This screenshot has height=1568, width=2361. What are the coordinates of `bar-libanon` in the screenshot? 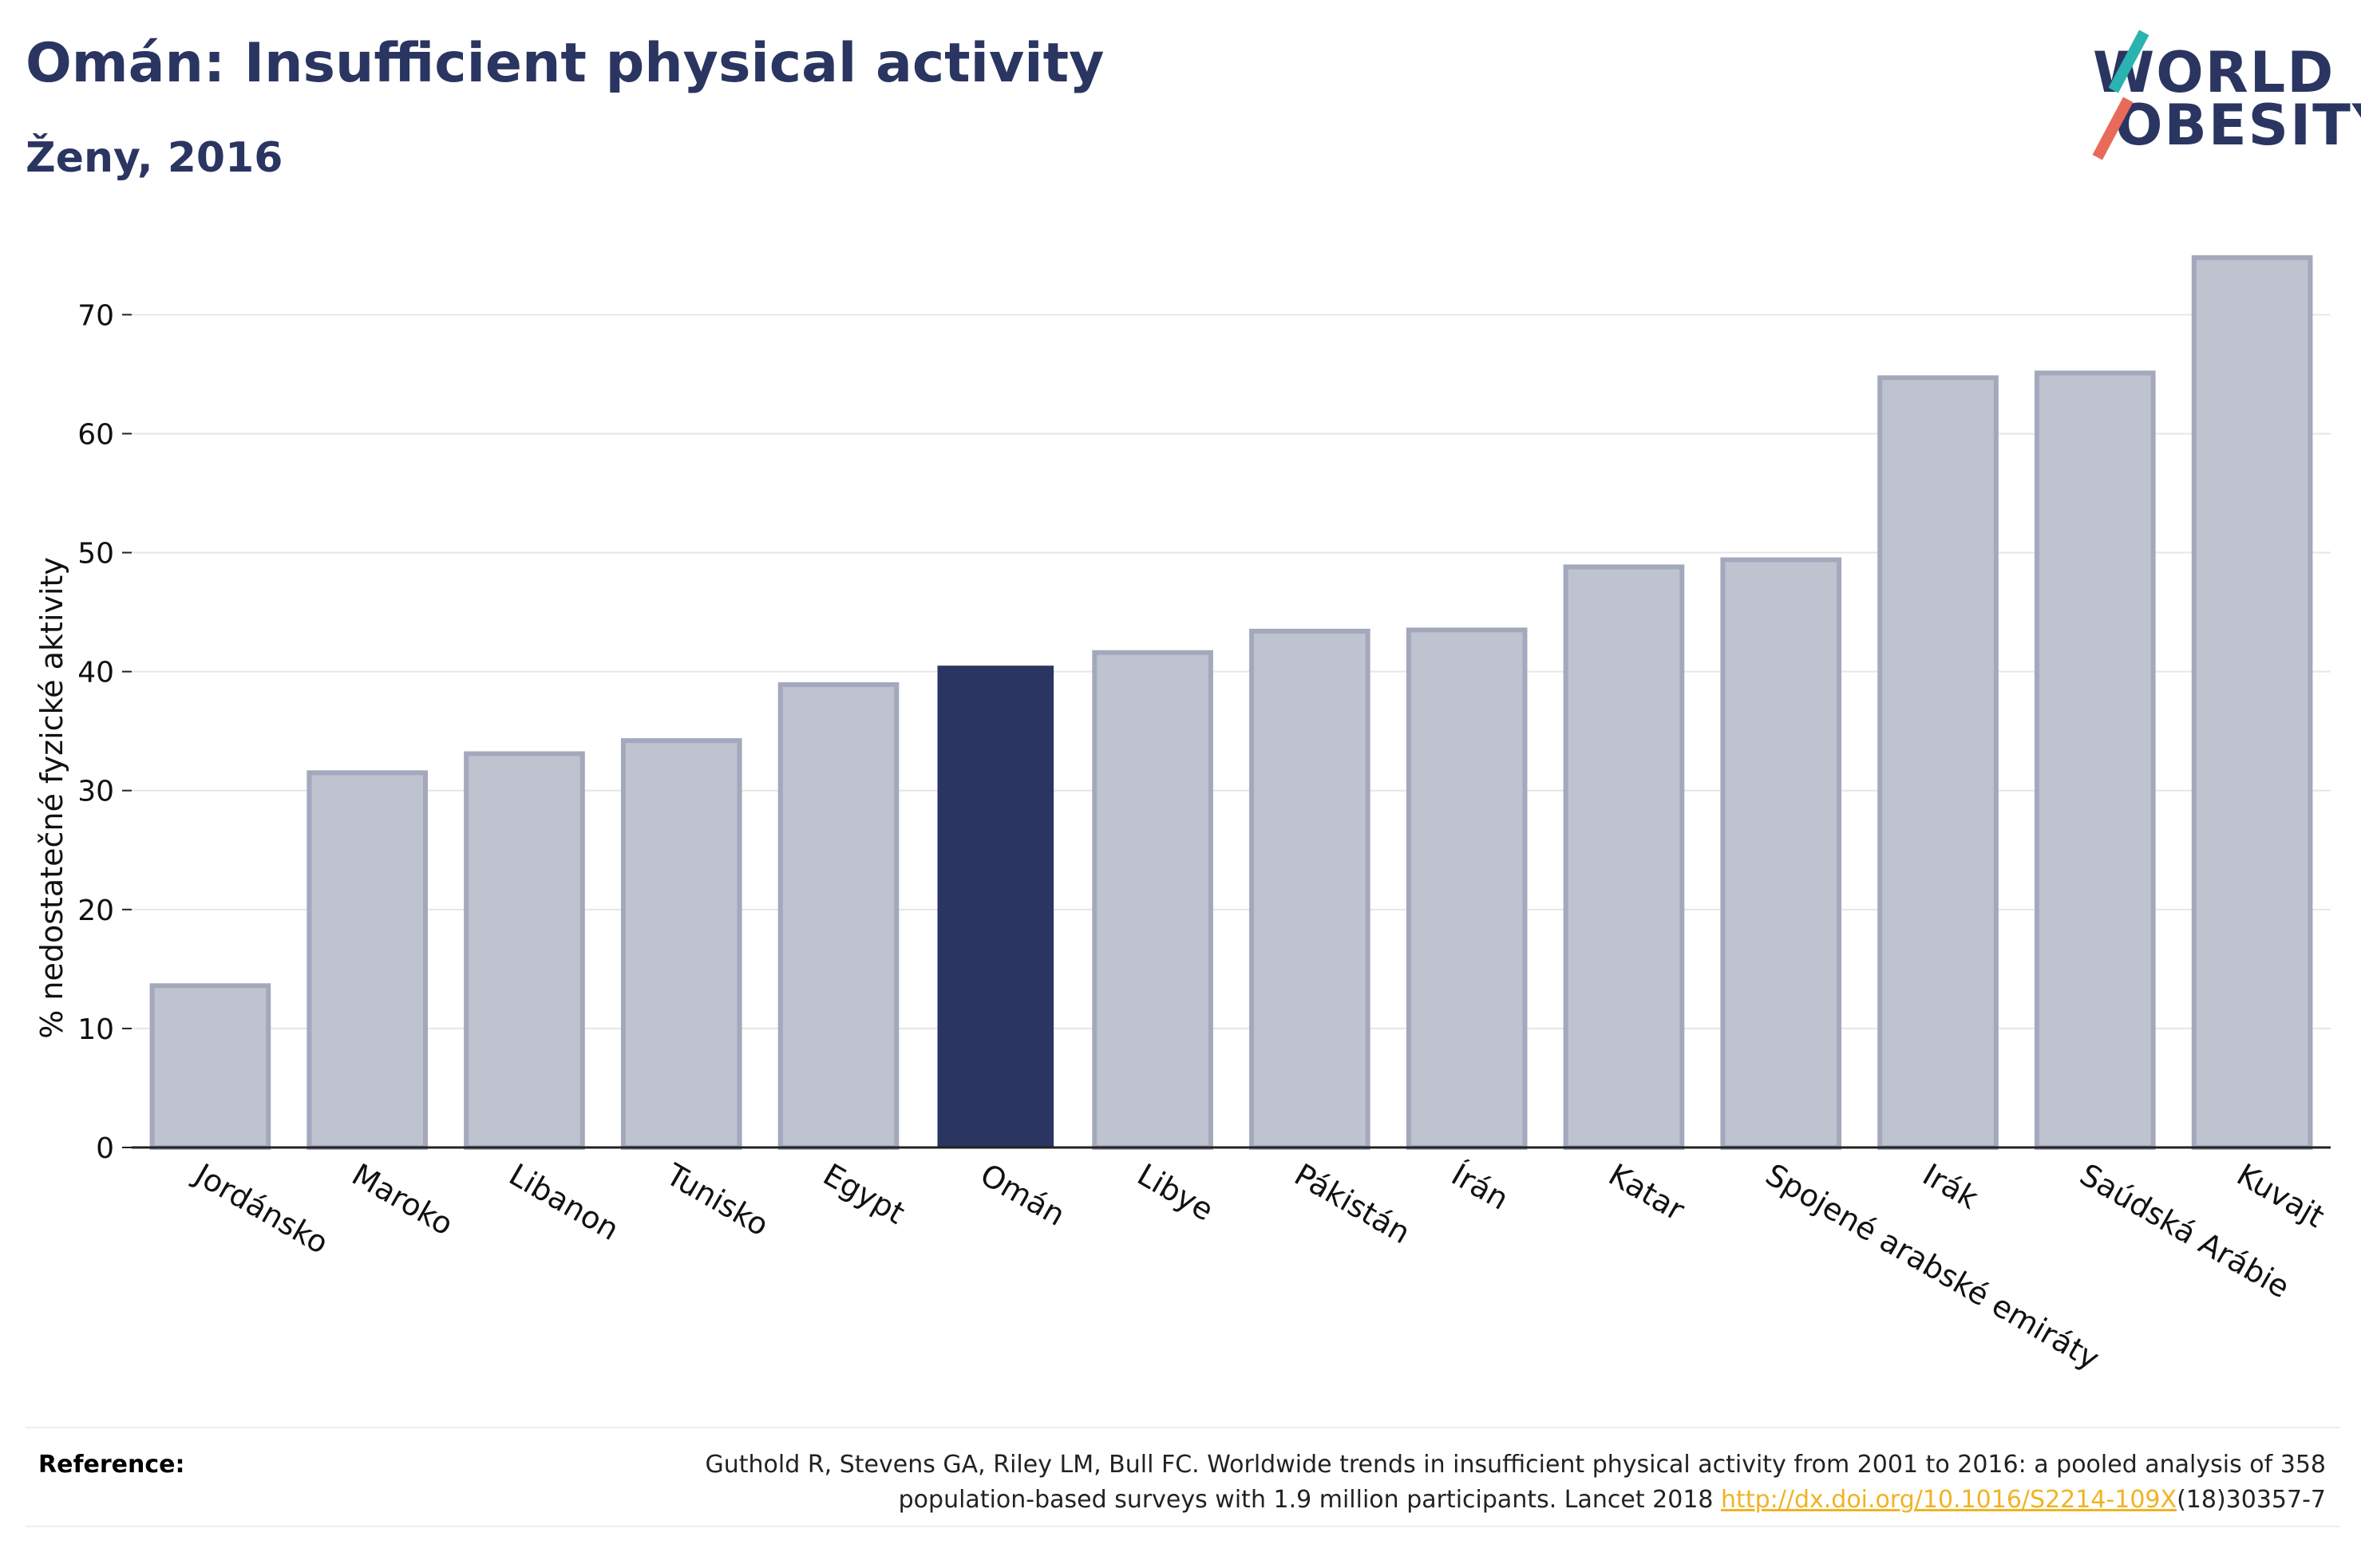 It's located at (524, 950).